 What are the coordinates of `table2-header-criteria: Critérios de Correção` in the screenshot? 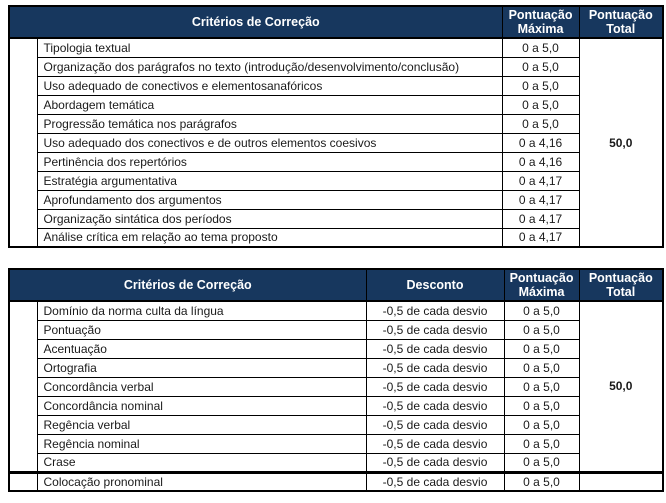 It's located at (187, 285).